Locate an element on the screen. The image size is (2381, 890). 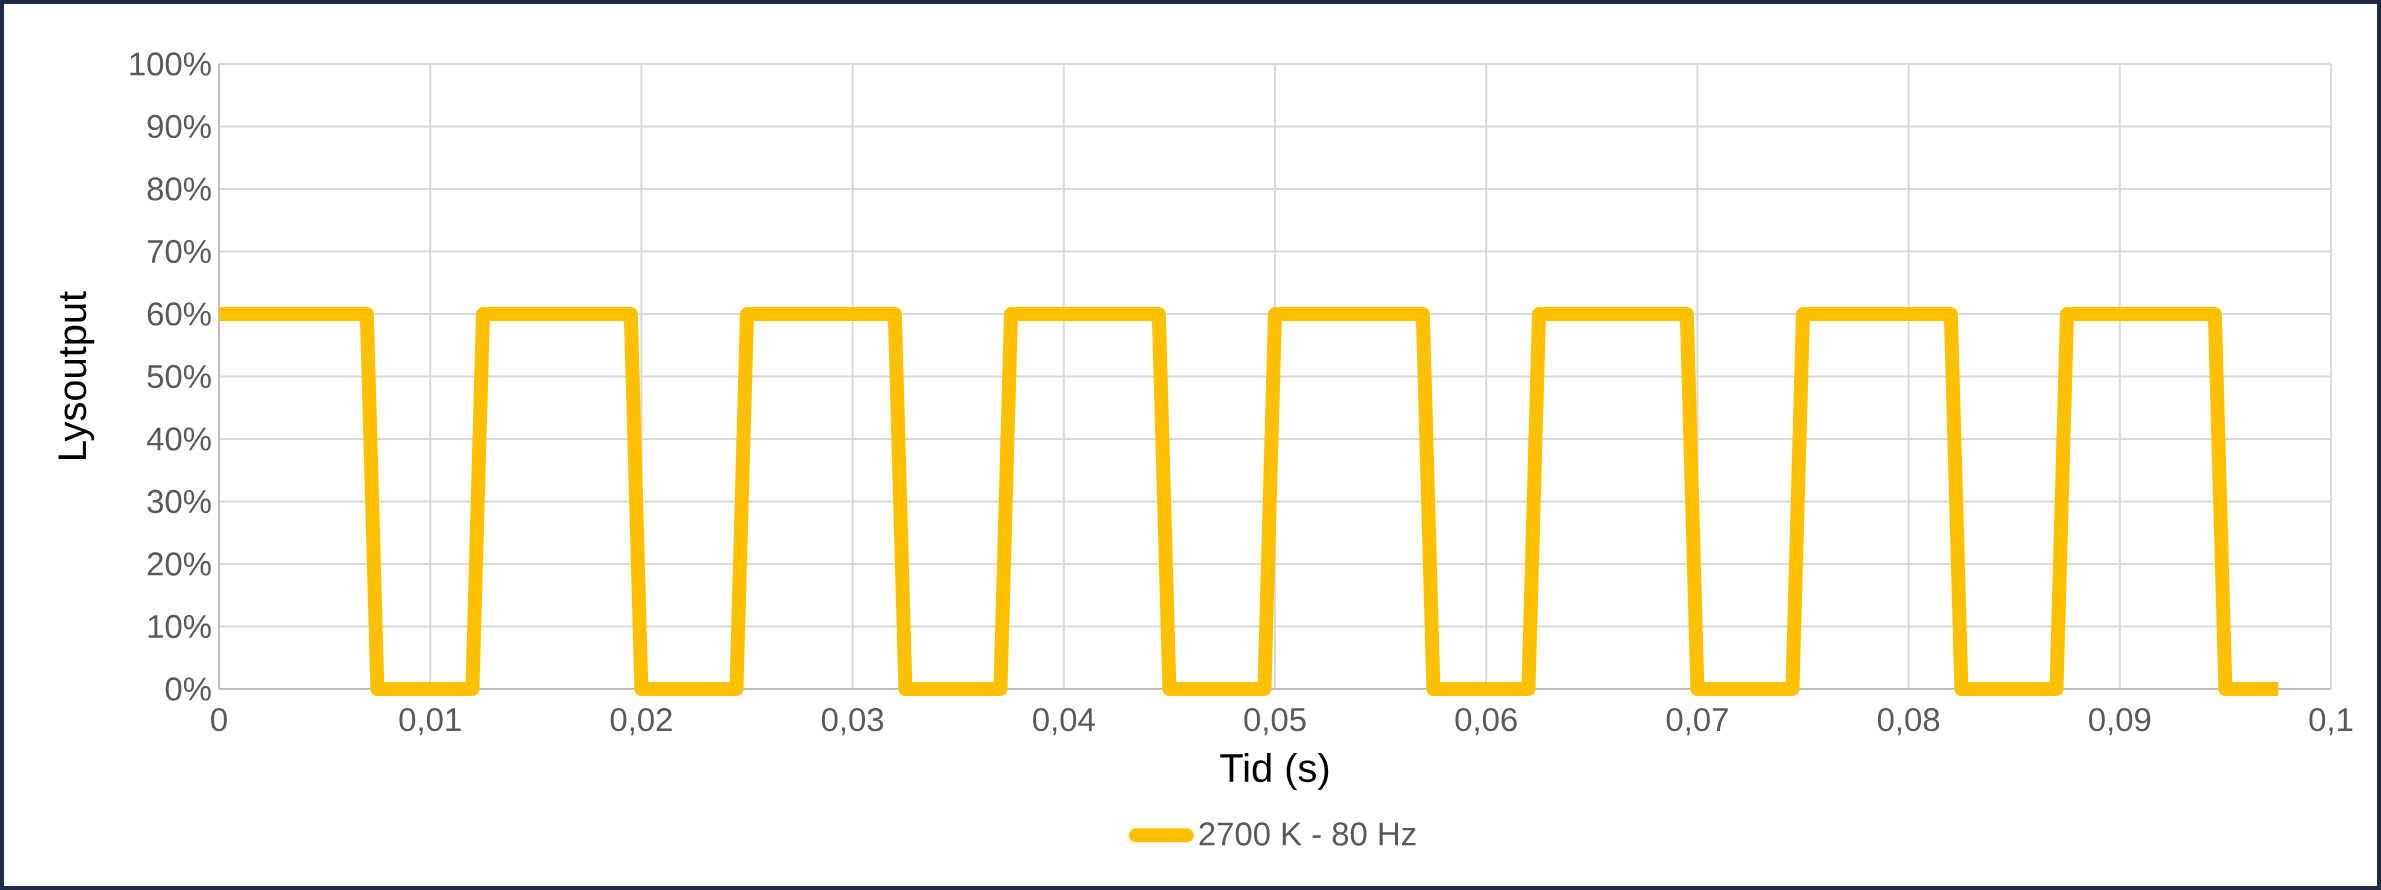
x-tick-label: 0,01 is located at coordinates (430, 722).